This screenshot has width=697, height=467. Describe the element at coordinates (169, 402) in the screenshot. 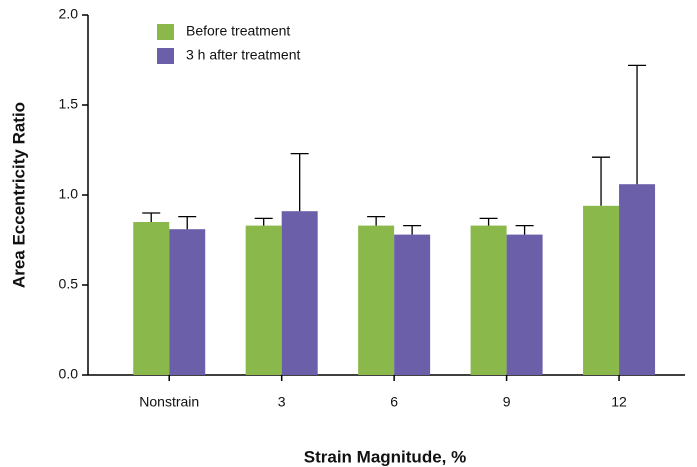

I see `x-tick-label: Nonstrain` at that location.